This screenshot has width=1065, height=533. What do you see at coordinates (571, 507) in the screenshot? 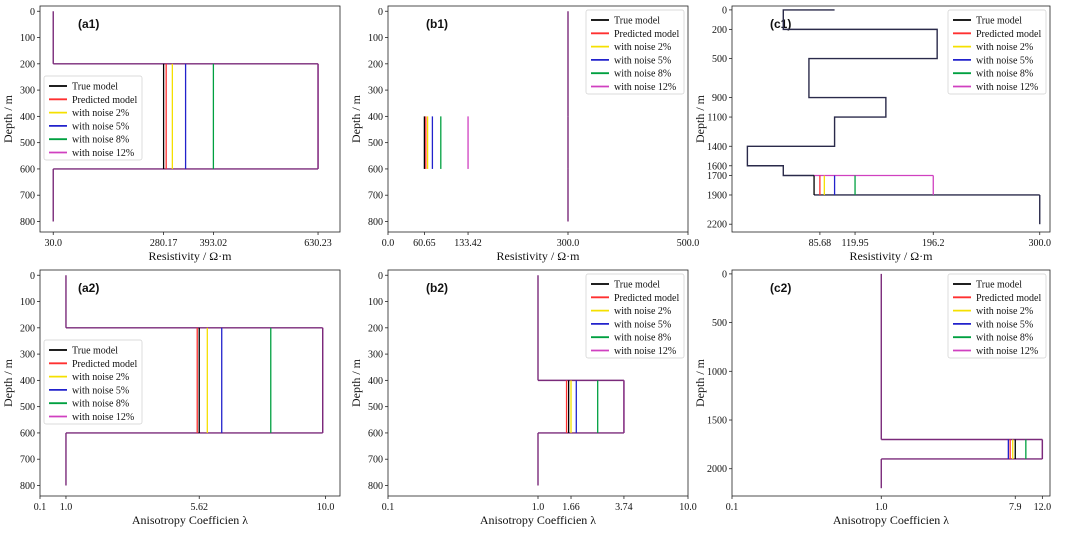
I see `x-tick-label: 1.66` at bounding box center [571, 507].